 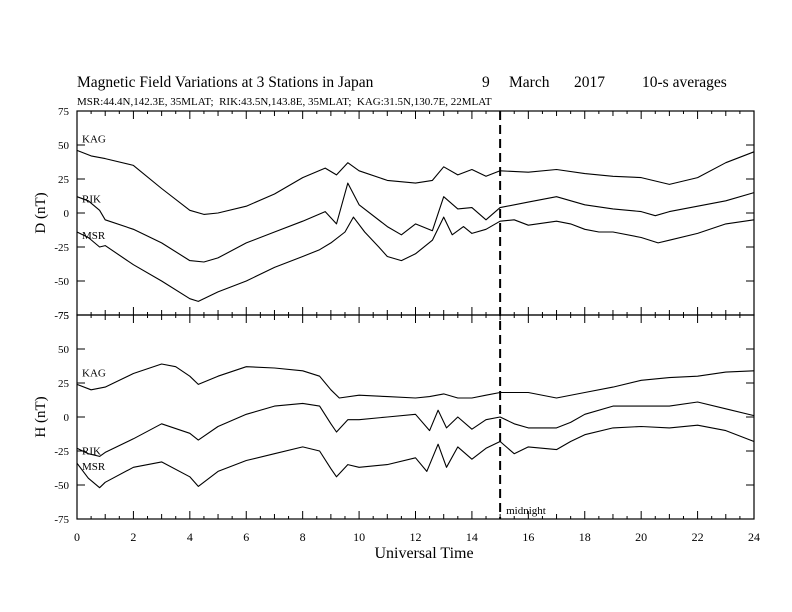 I want to click on y-tick-label-d: -25, so click(x=61, y=248).